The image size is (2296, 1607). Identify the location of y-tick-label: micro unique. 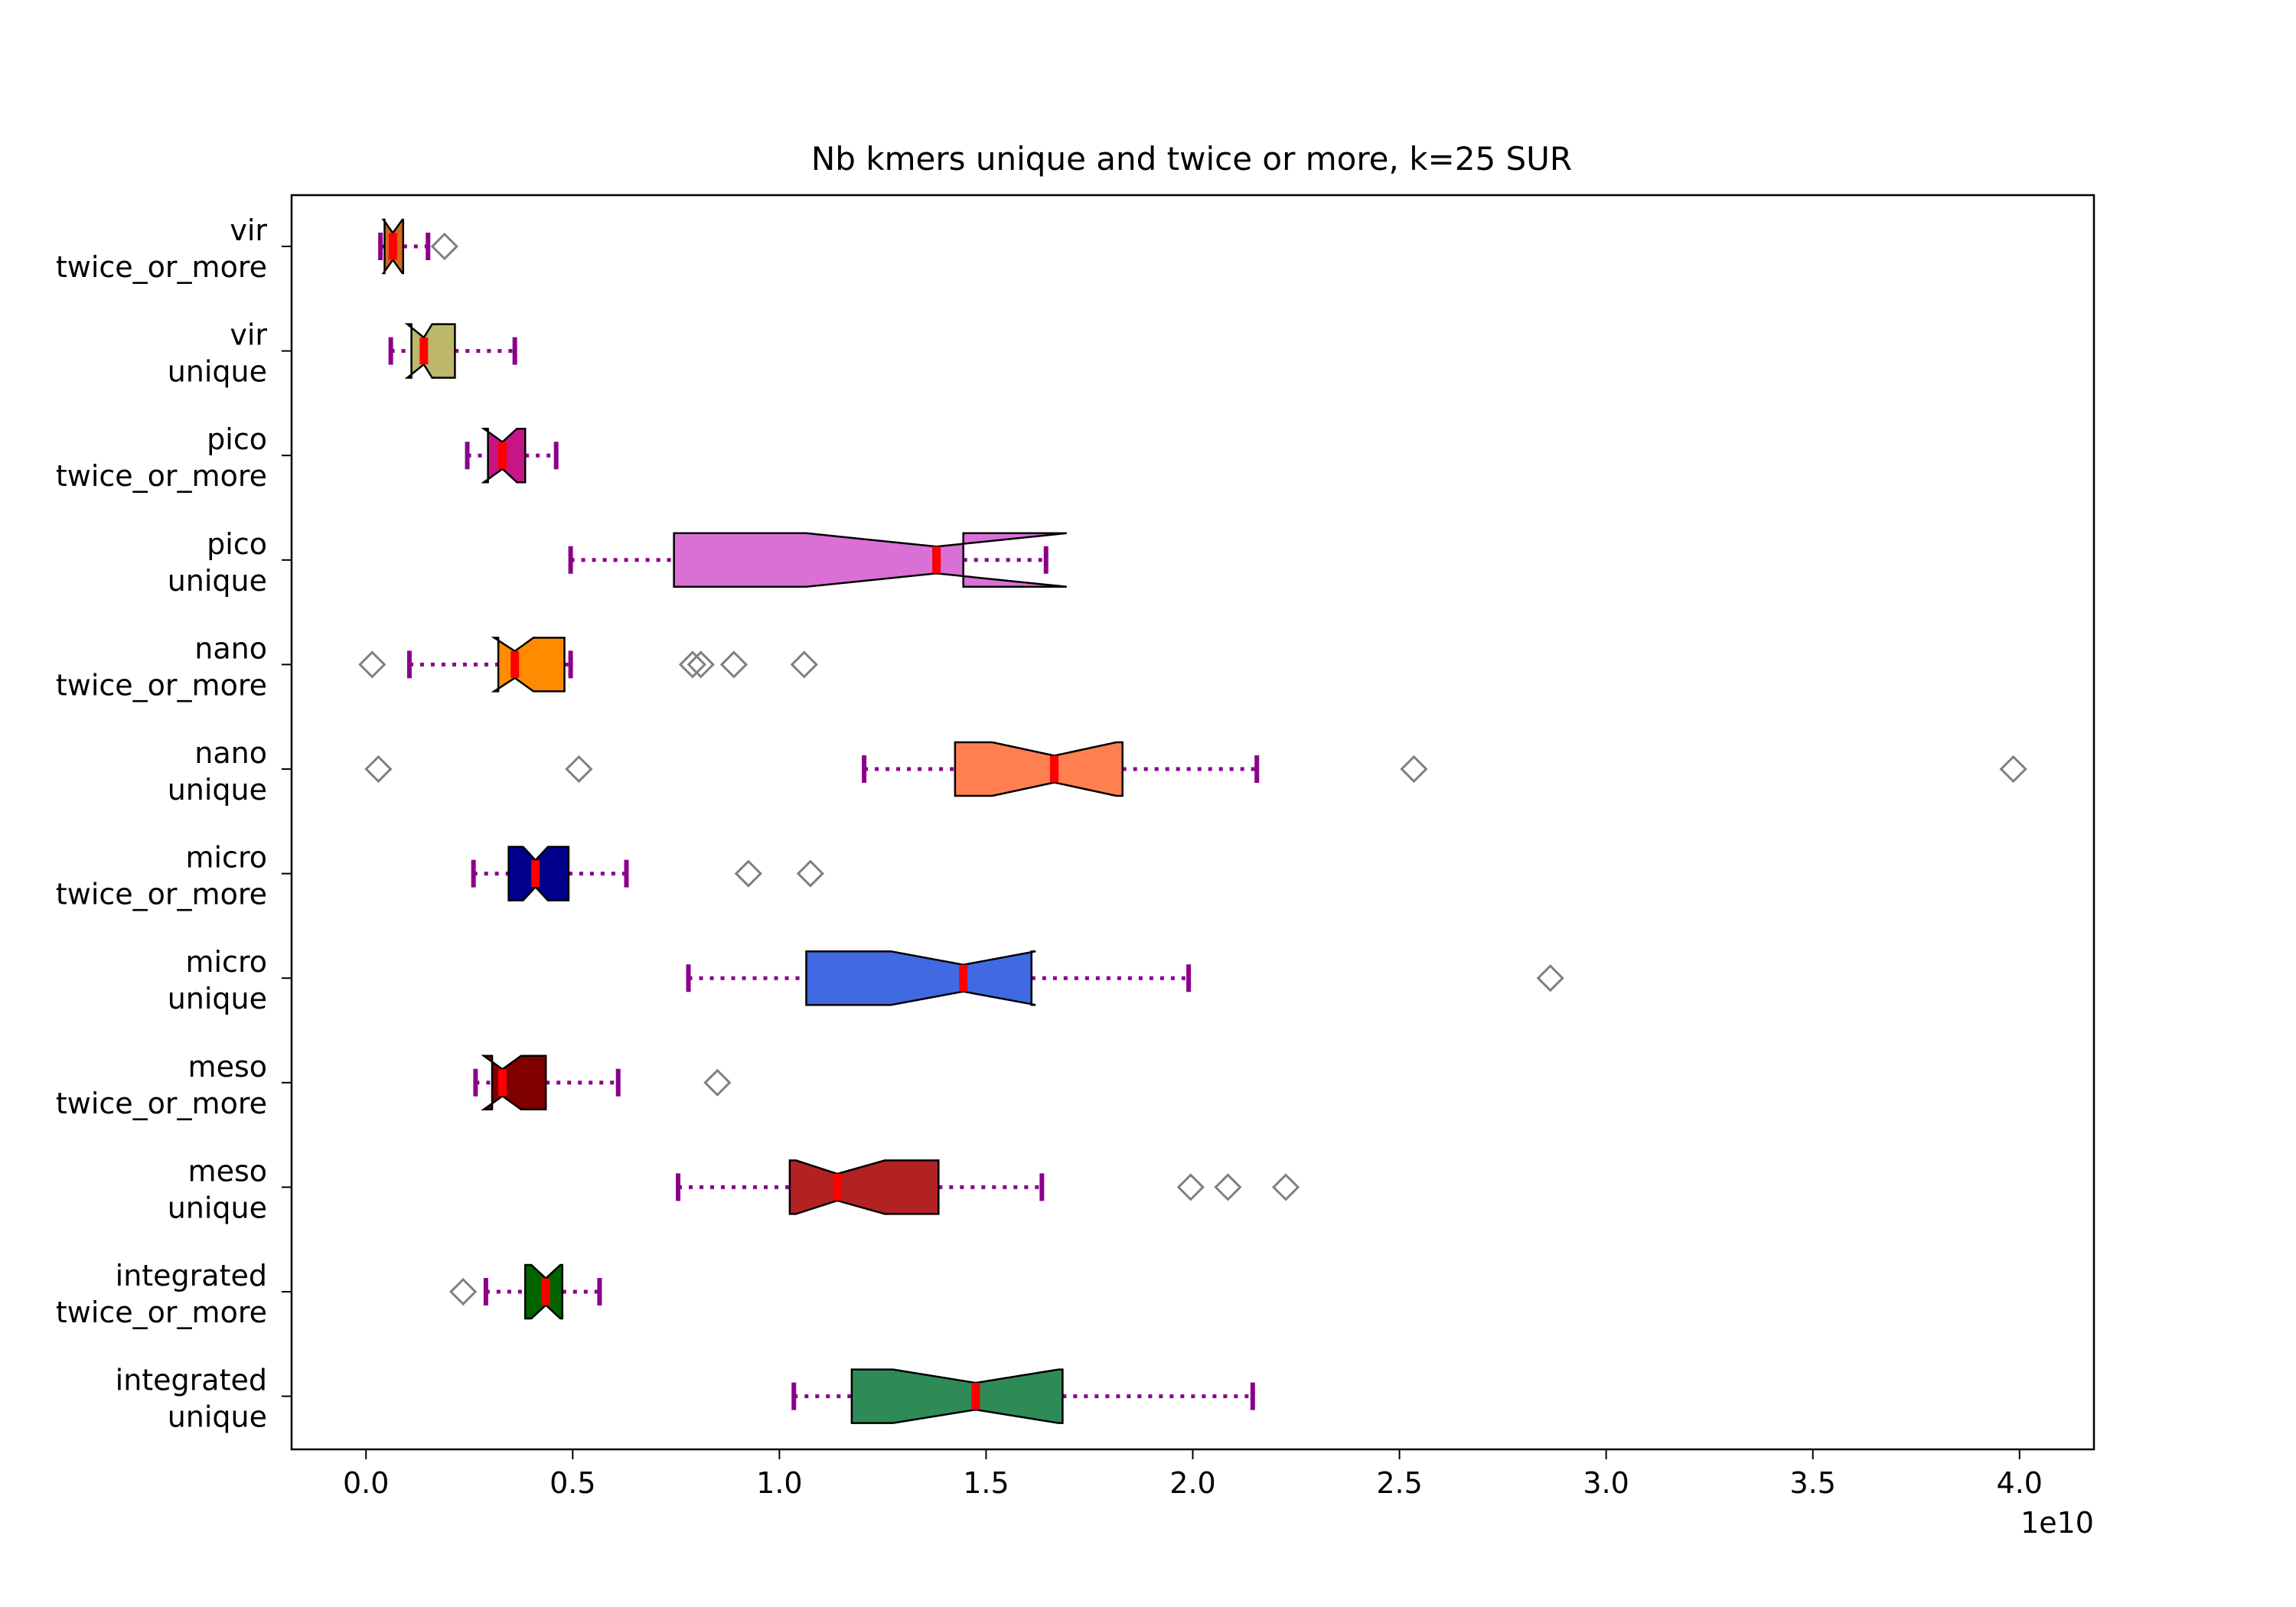
(217, 980).